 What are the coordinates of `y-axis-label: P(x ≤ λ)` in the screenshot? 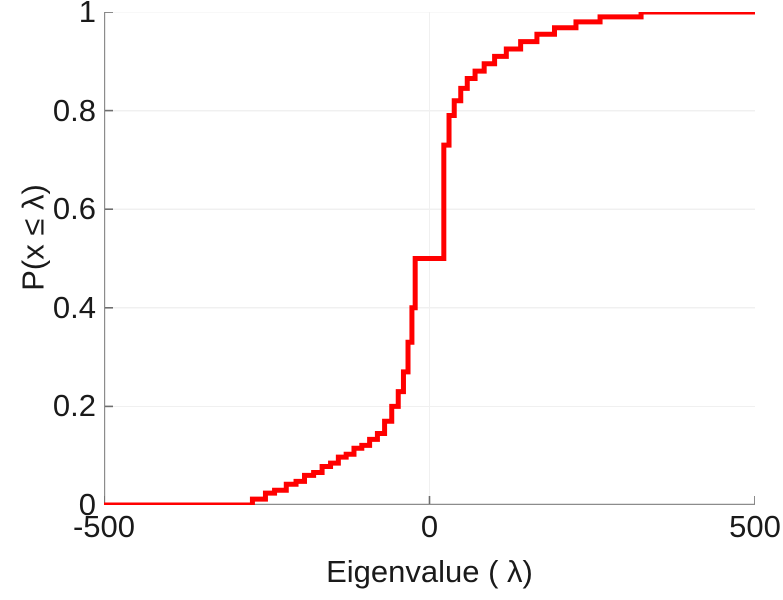 It's located at (33, 237).